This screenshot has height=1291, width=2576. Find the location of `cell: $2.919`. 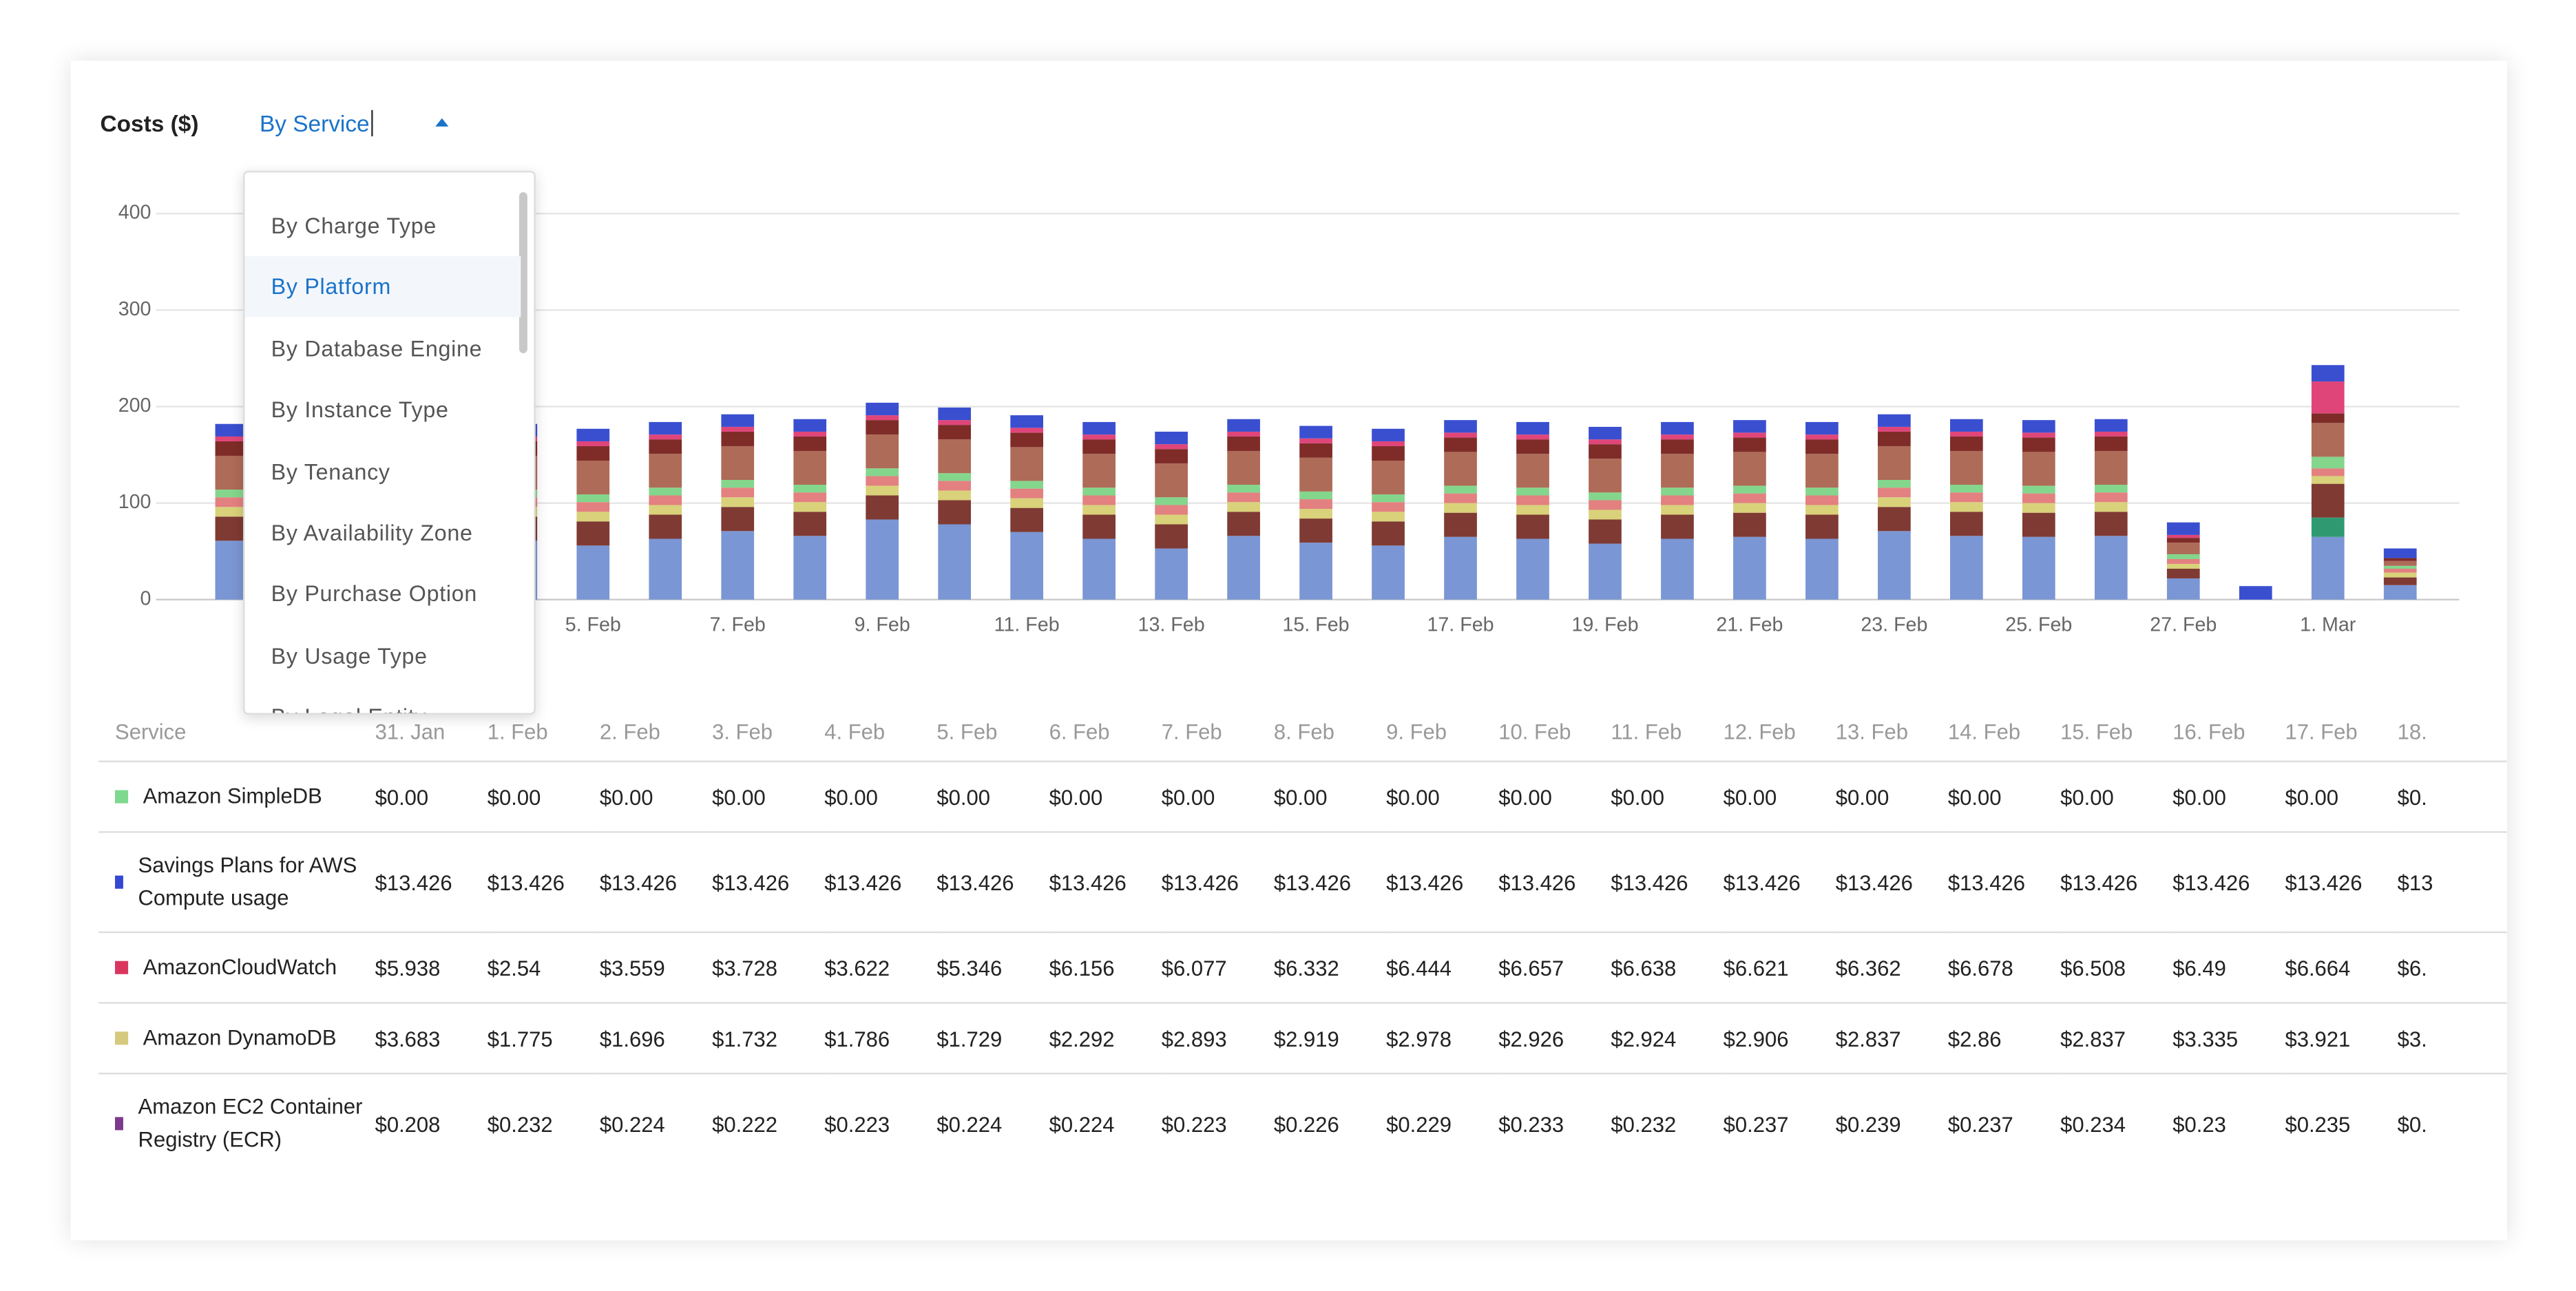

cell: $2.919 is located at coordinates (1330, 1038).